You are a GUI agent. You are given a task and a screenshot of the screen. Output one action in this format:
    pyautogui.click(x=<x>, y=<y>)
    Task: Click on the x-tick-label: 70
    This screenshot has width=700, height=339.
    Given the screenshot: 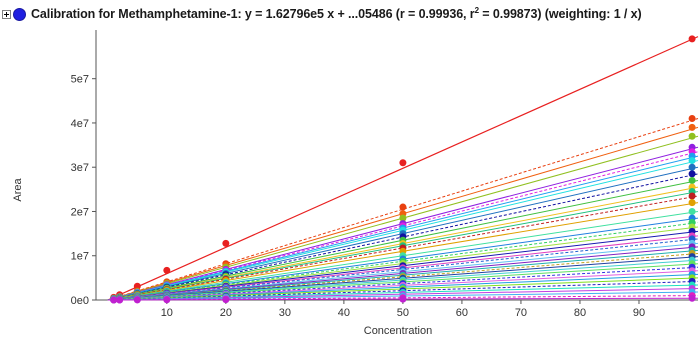 What is the action you would take?
    pyautogui.click(x=521, y=313)
    